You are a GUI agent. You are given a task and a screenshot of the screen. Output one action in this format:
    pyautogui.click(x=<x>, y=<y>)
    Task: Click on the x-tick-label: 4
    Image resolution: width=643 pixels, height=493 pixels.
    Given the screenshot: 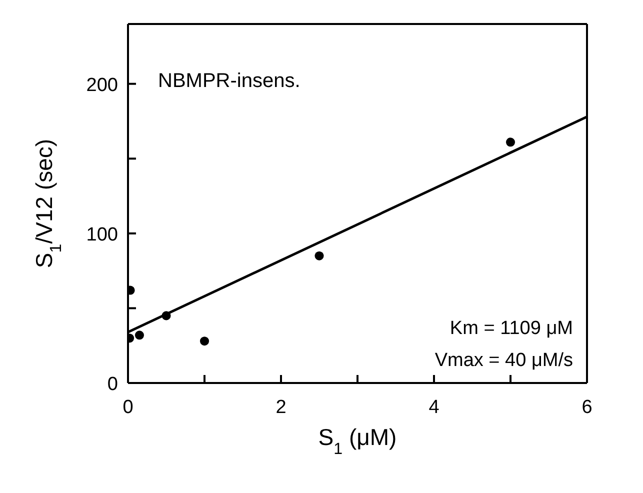 What is the action you would take?
    pyautogui.click(x=434, y=407)
    